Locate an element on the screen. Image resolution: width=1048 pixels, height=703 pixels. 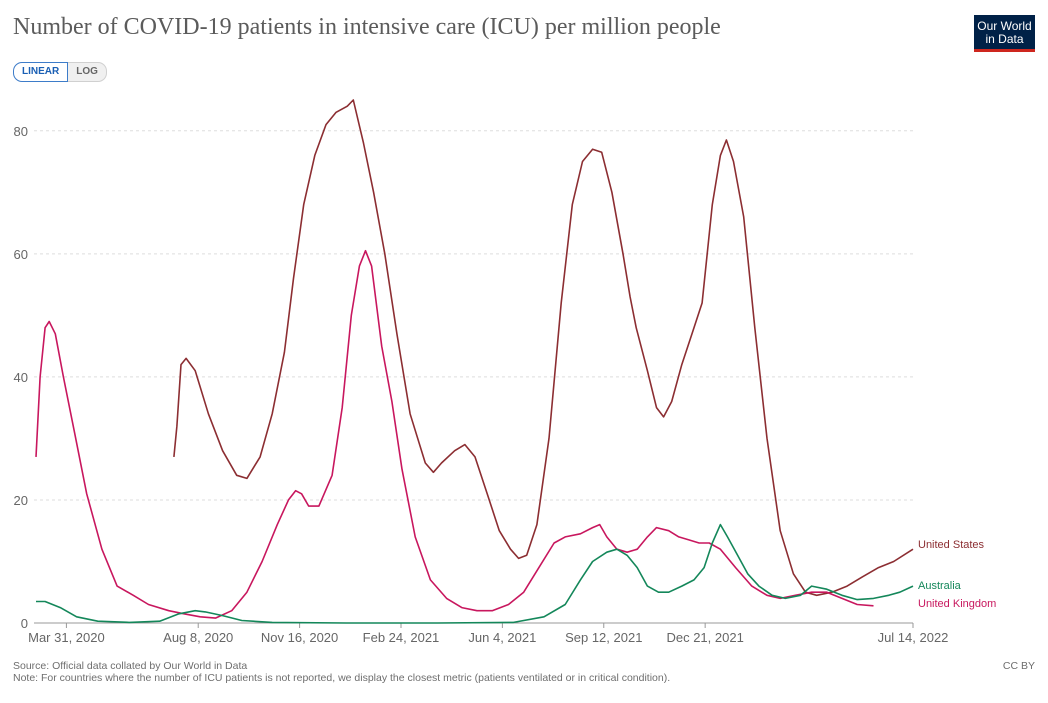
logo-accent-bar is located at coordinates (1004, 50).